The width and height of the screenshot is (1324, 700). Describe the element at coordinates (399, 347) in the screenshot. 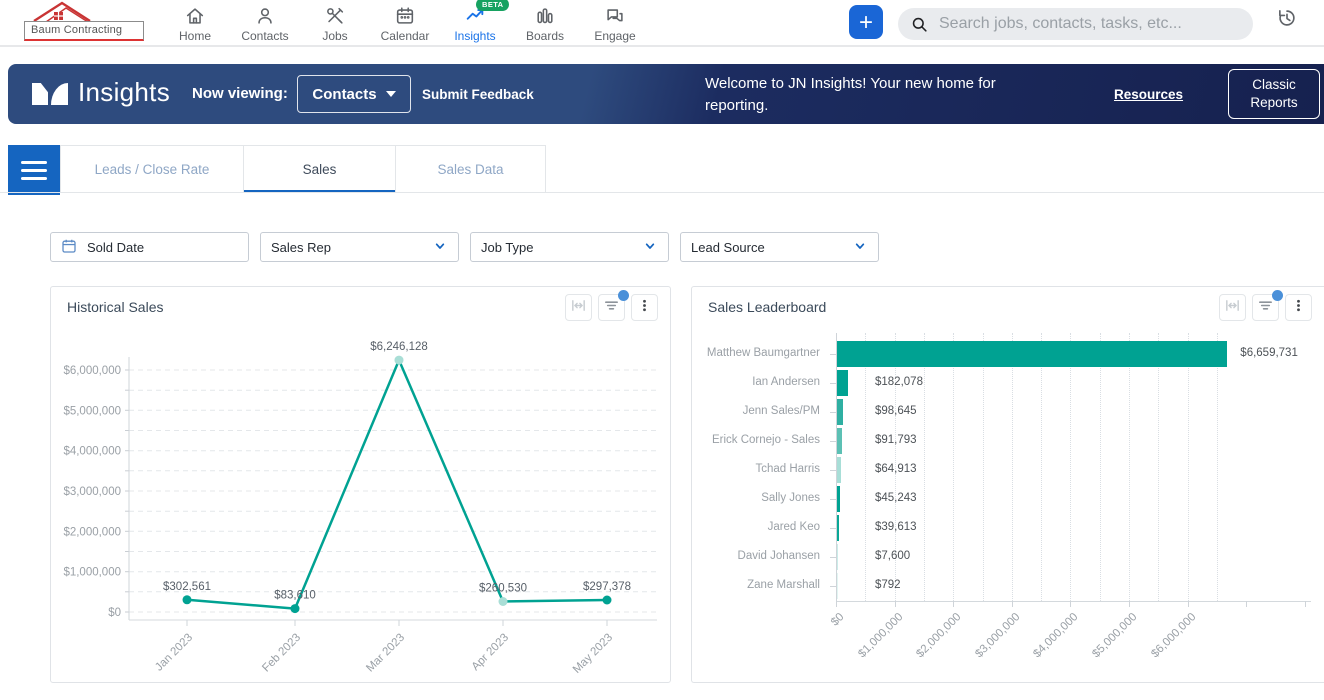

I see `svg-text: $6,246,128` at that location.